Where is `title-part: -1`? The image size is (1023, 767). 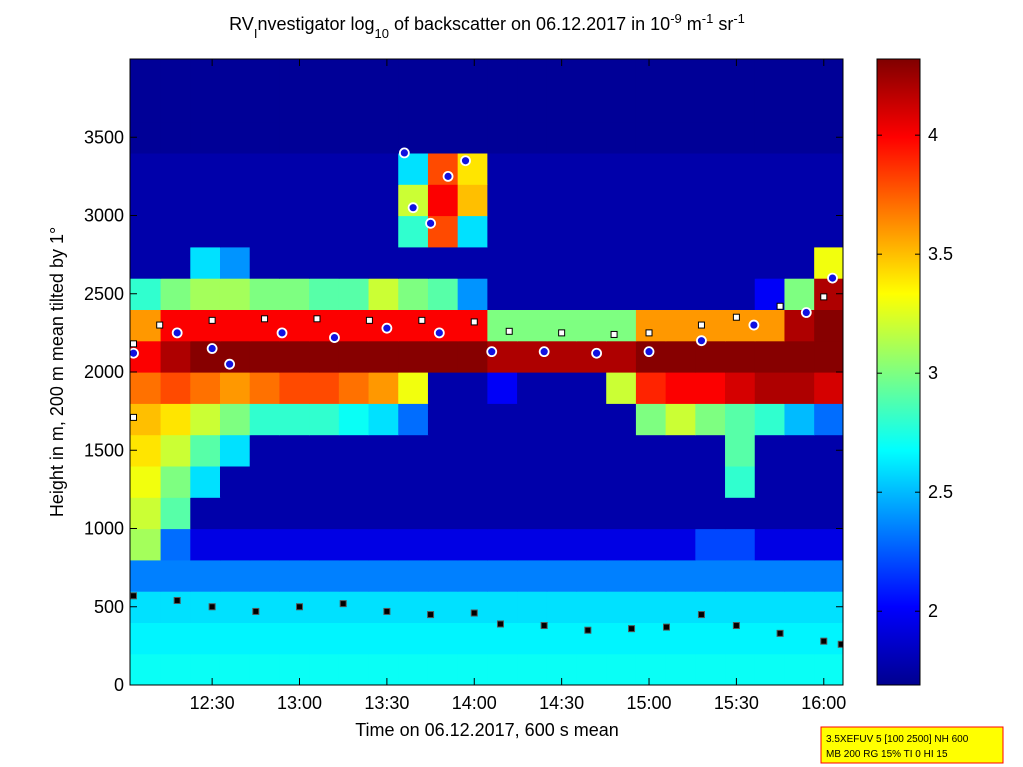
title-part: -1 is located at coordinates (708, 18).